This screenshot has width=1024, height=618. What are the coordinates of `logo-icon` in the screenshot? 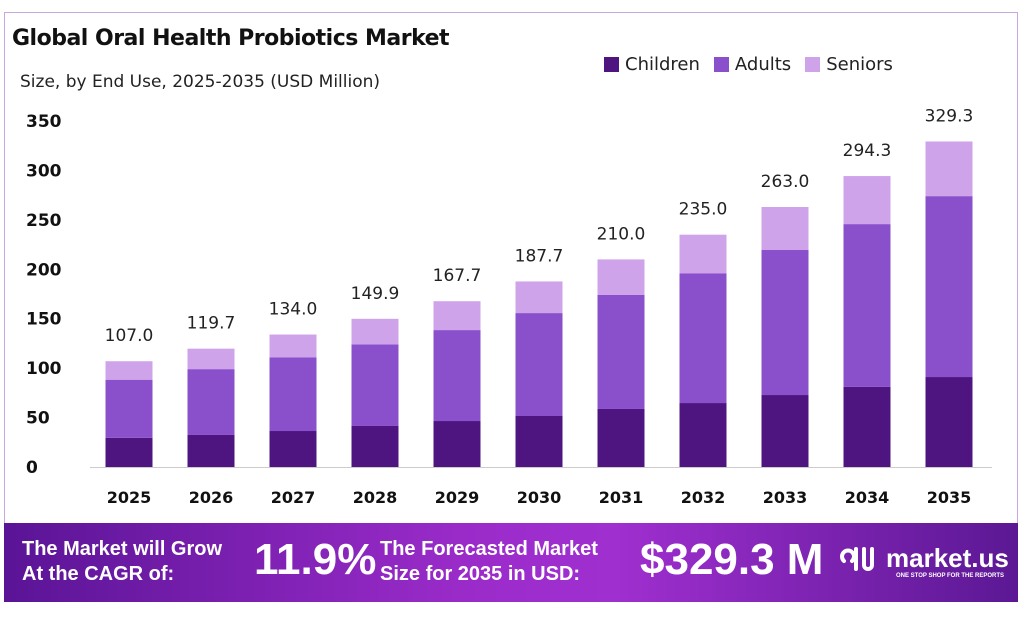 It's located at (857, 559).